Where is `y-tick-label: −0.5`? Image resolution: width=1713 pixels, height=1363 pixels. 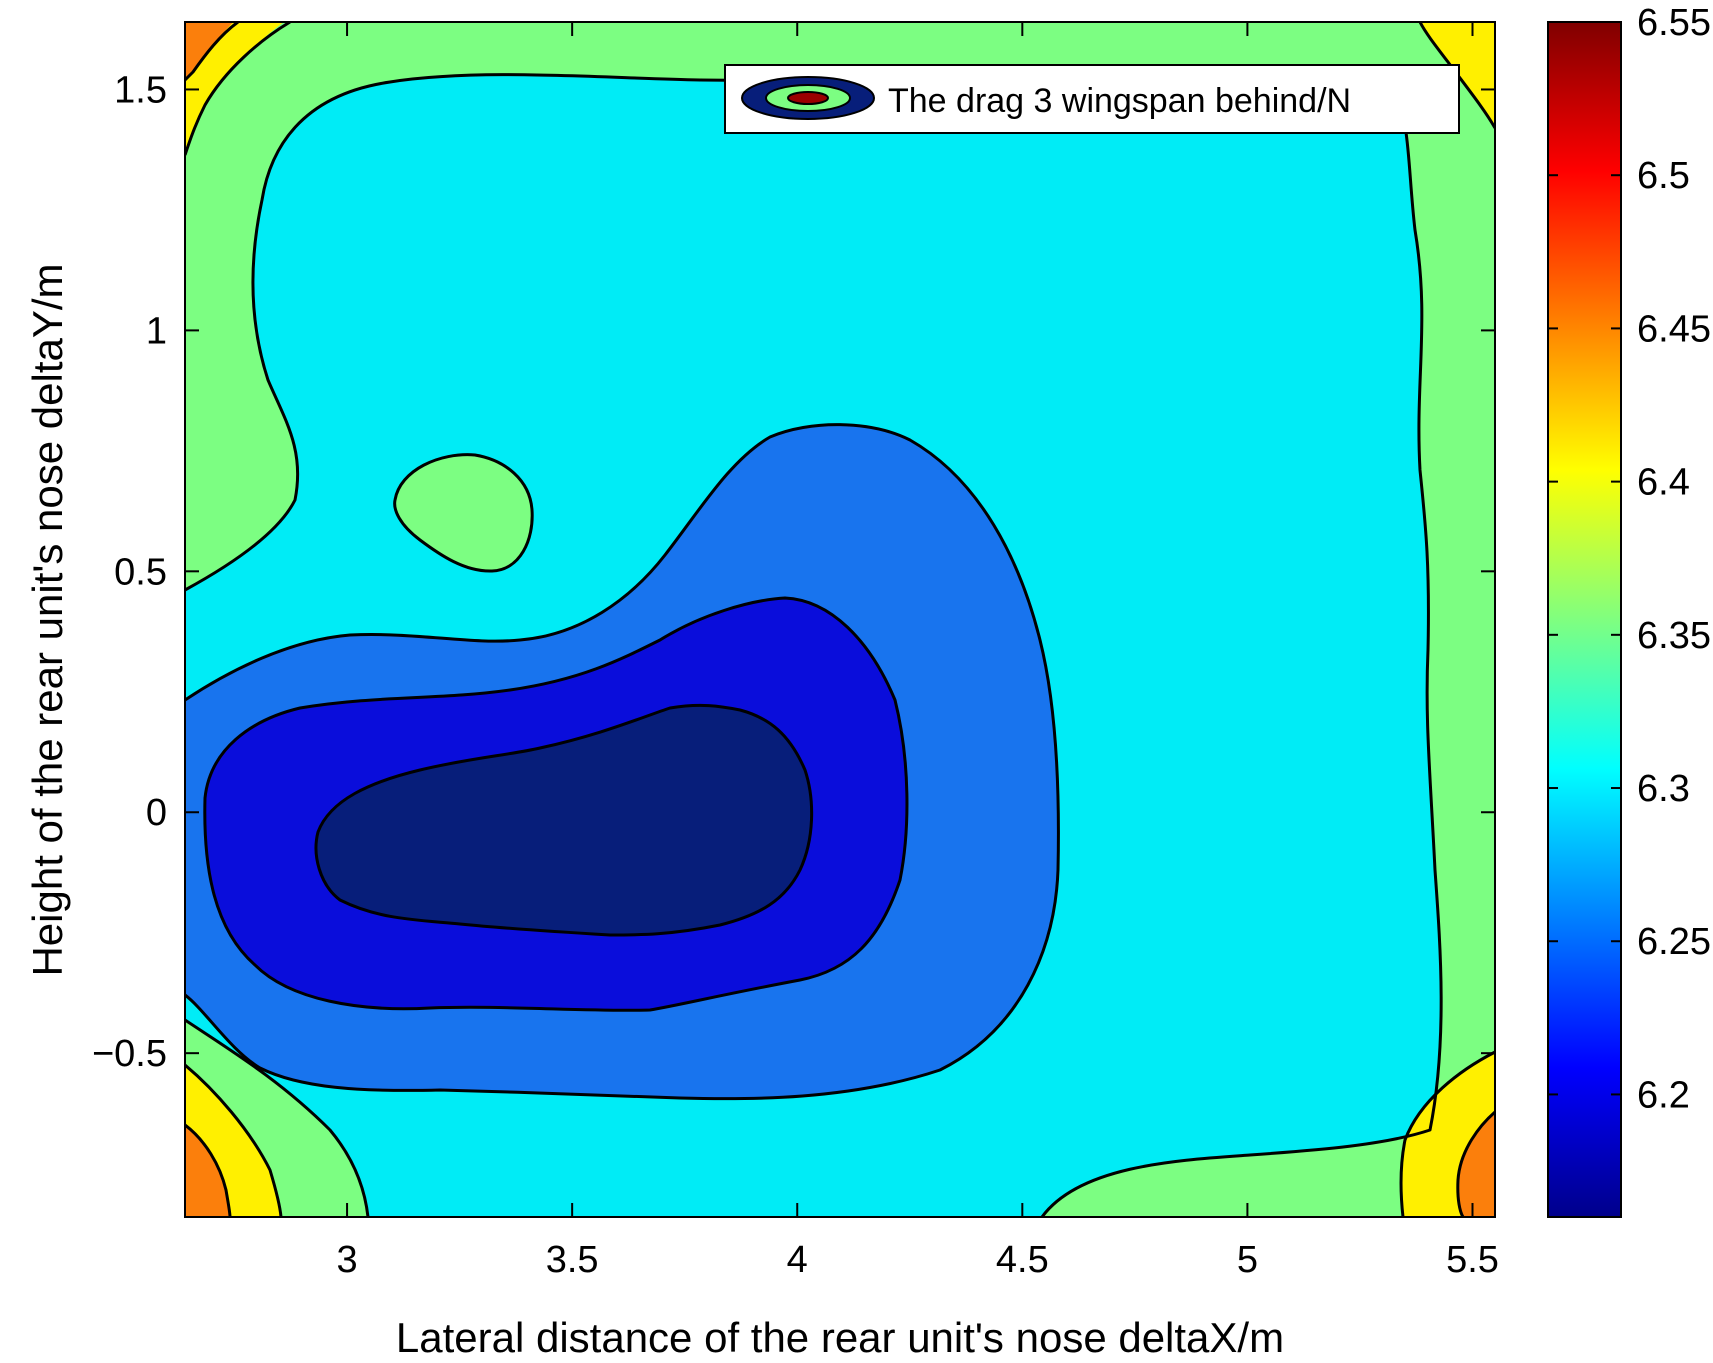
y-tick-label: −0.5 is located at coordinates (129, 1054).